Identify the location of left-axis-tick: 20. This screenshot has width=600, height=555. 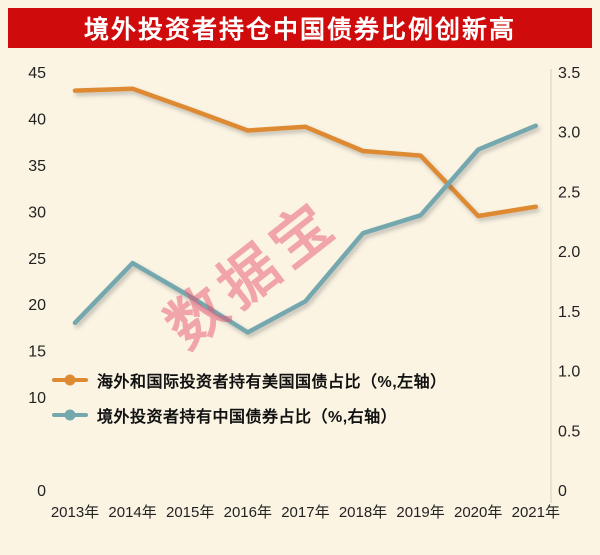
(37, 305).